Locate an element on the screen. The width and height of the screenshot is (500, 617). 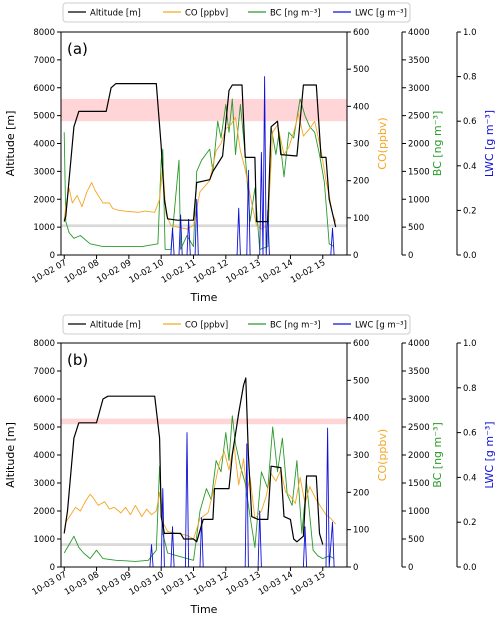
x-tick-label: 10-02 15 is located at coordinates (308, 272).